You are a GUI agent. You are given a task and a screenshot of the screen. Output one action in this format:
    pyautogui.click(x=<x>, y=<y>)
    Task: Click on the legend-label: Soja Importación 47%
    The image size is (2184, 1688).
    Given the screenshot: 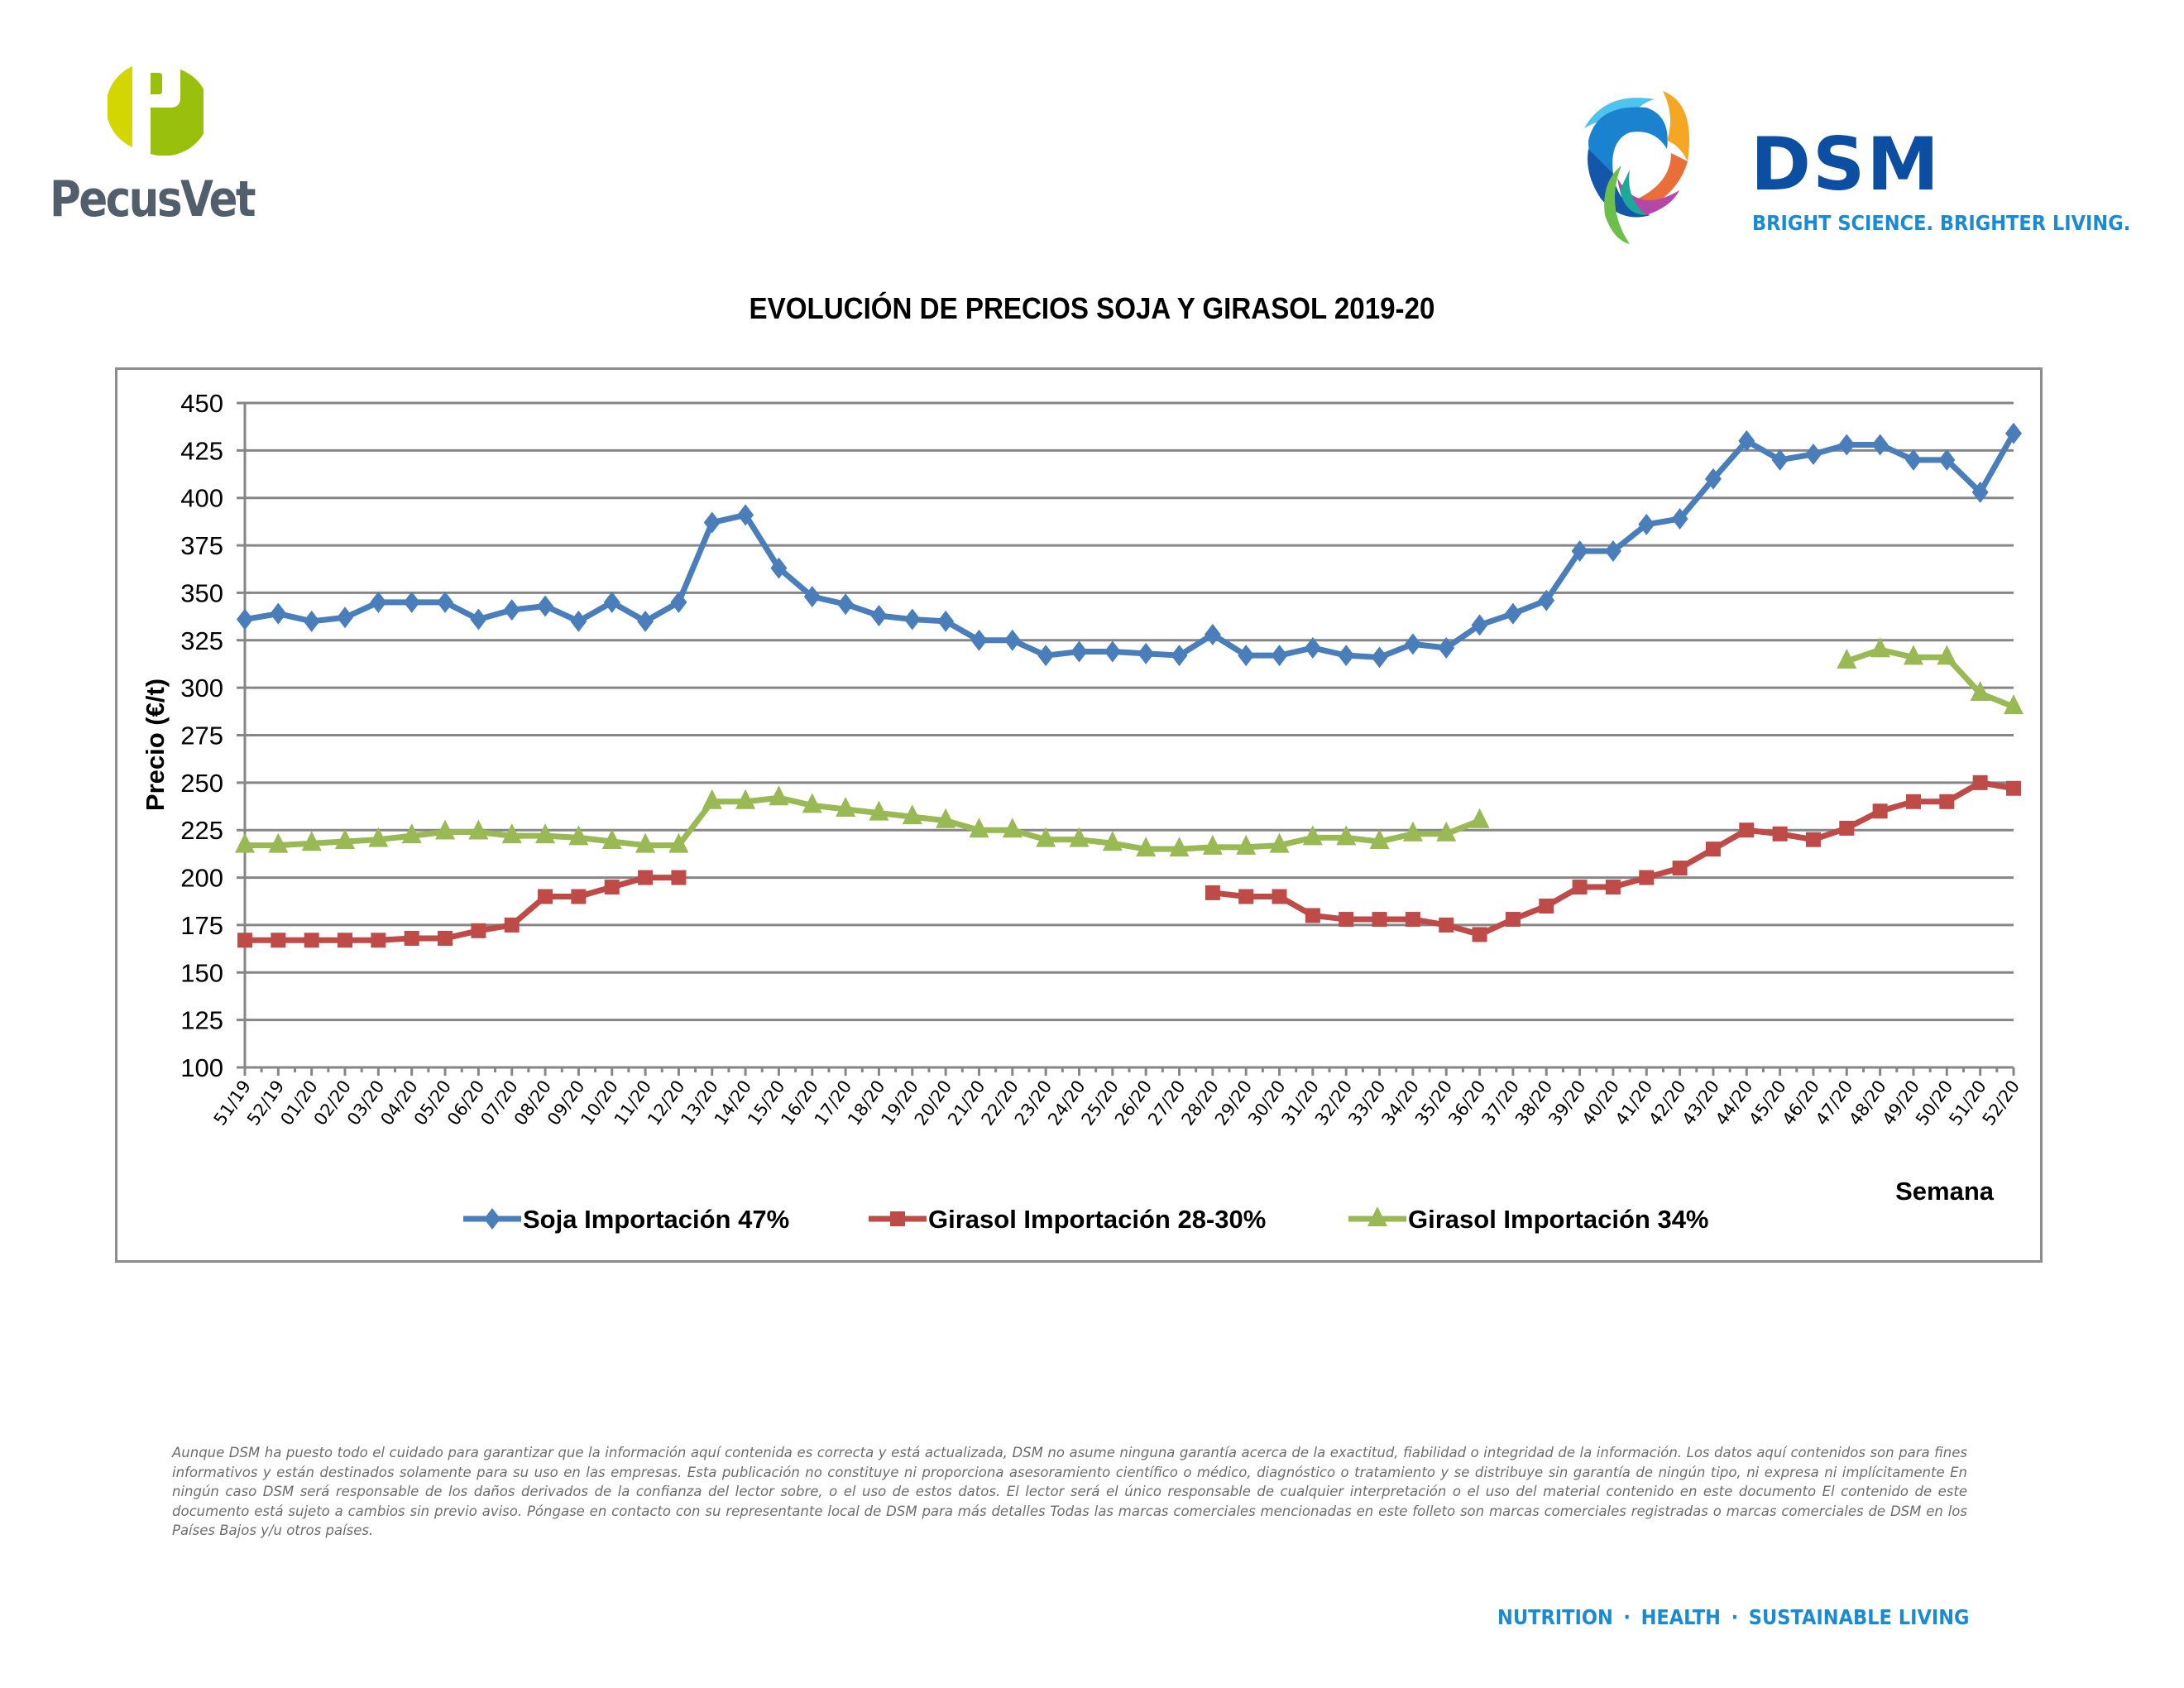 What is the action you would take?
    pyautogui.click(x=656, y=1219)
    